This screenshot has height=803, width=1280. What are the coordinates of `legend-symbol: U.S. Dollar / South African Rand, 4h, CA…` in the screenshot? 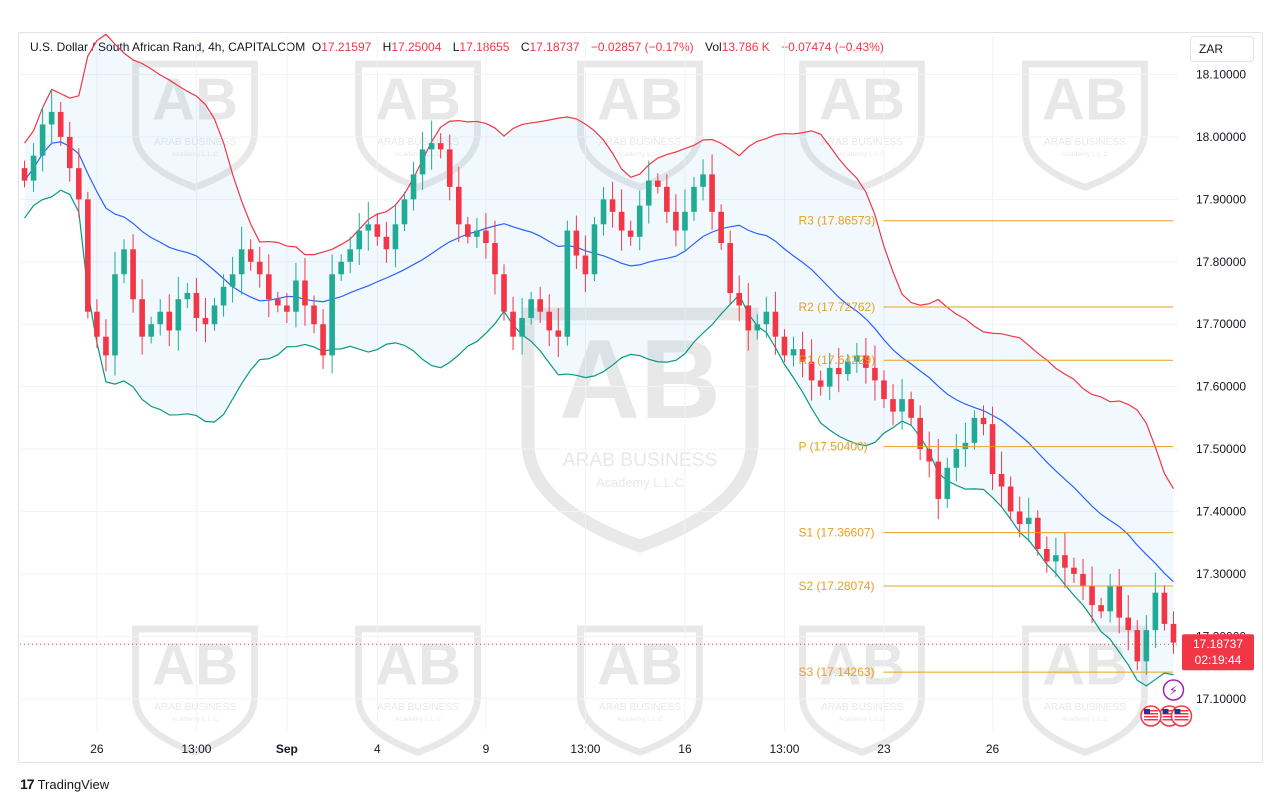 It's located at (168, 47).